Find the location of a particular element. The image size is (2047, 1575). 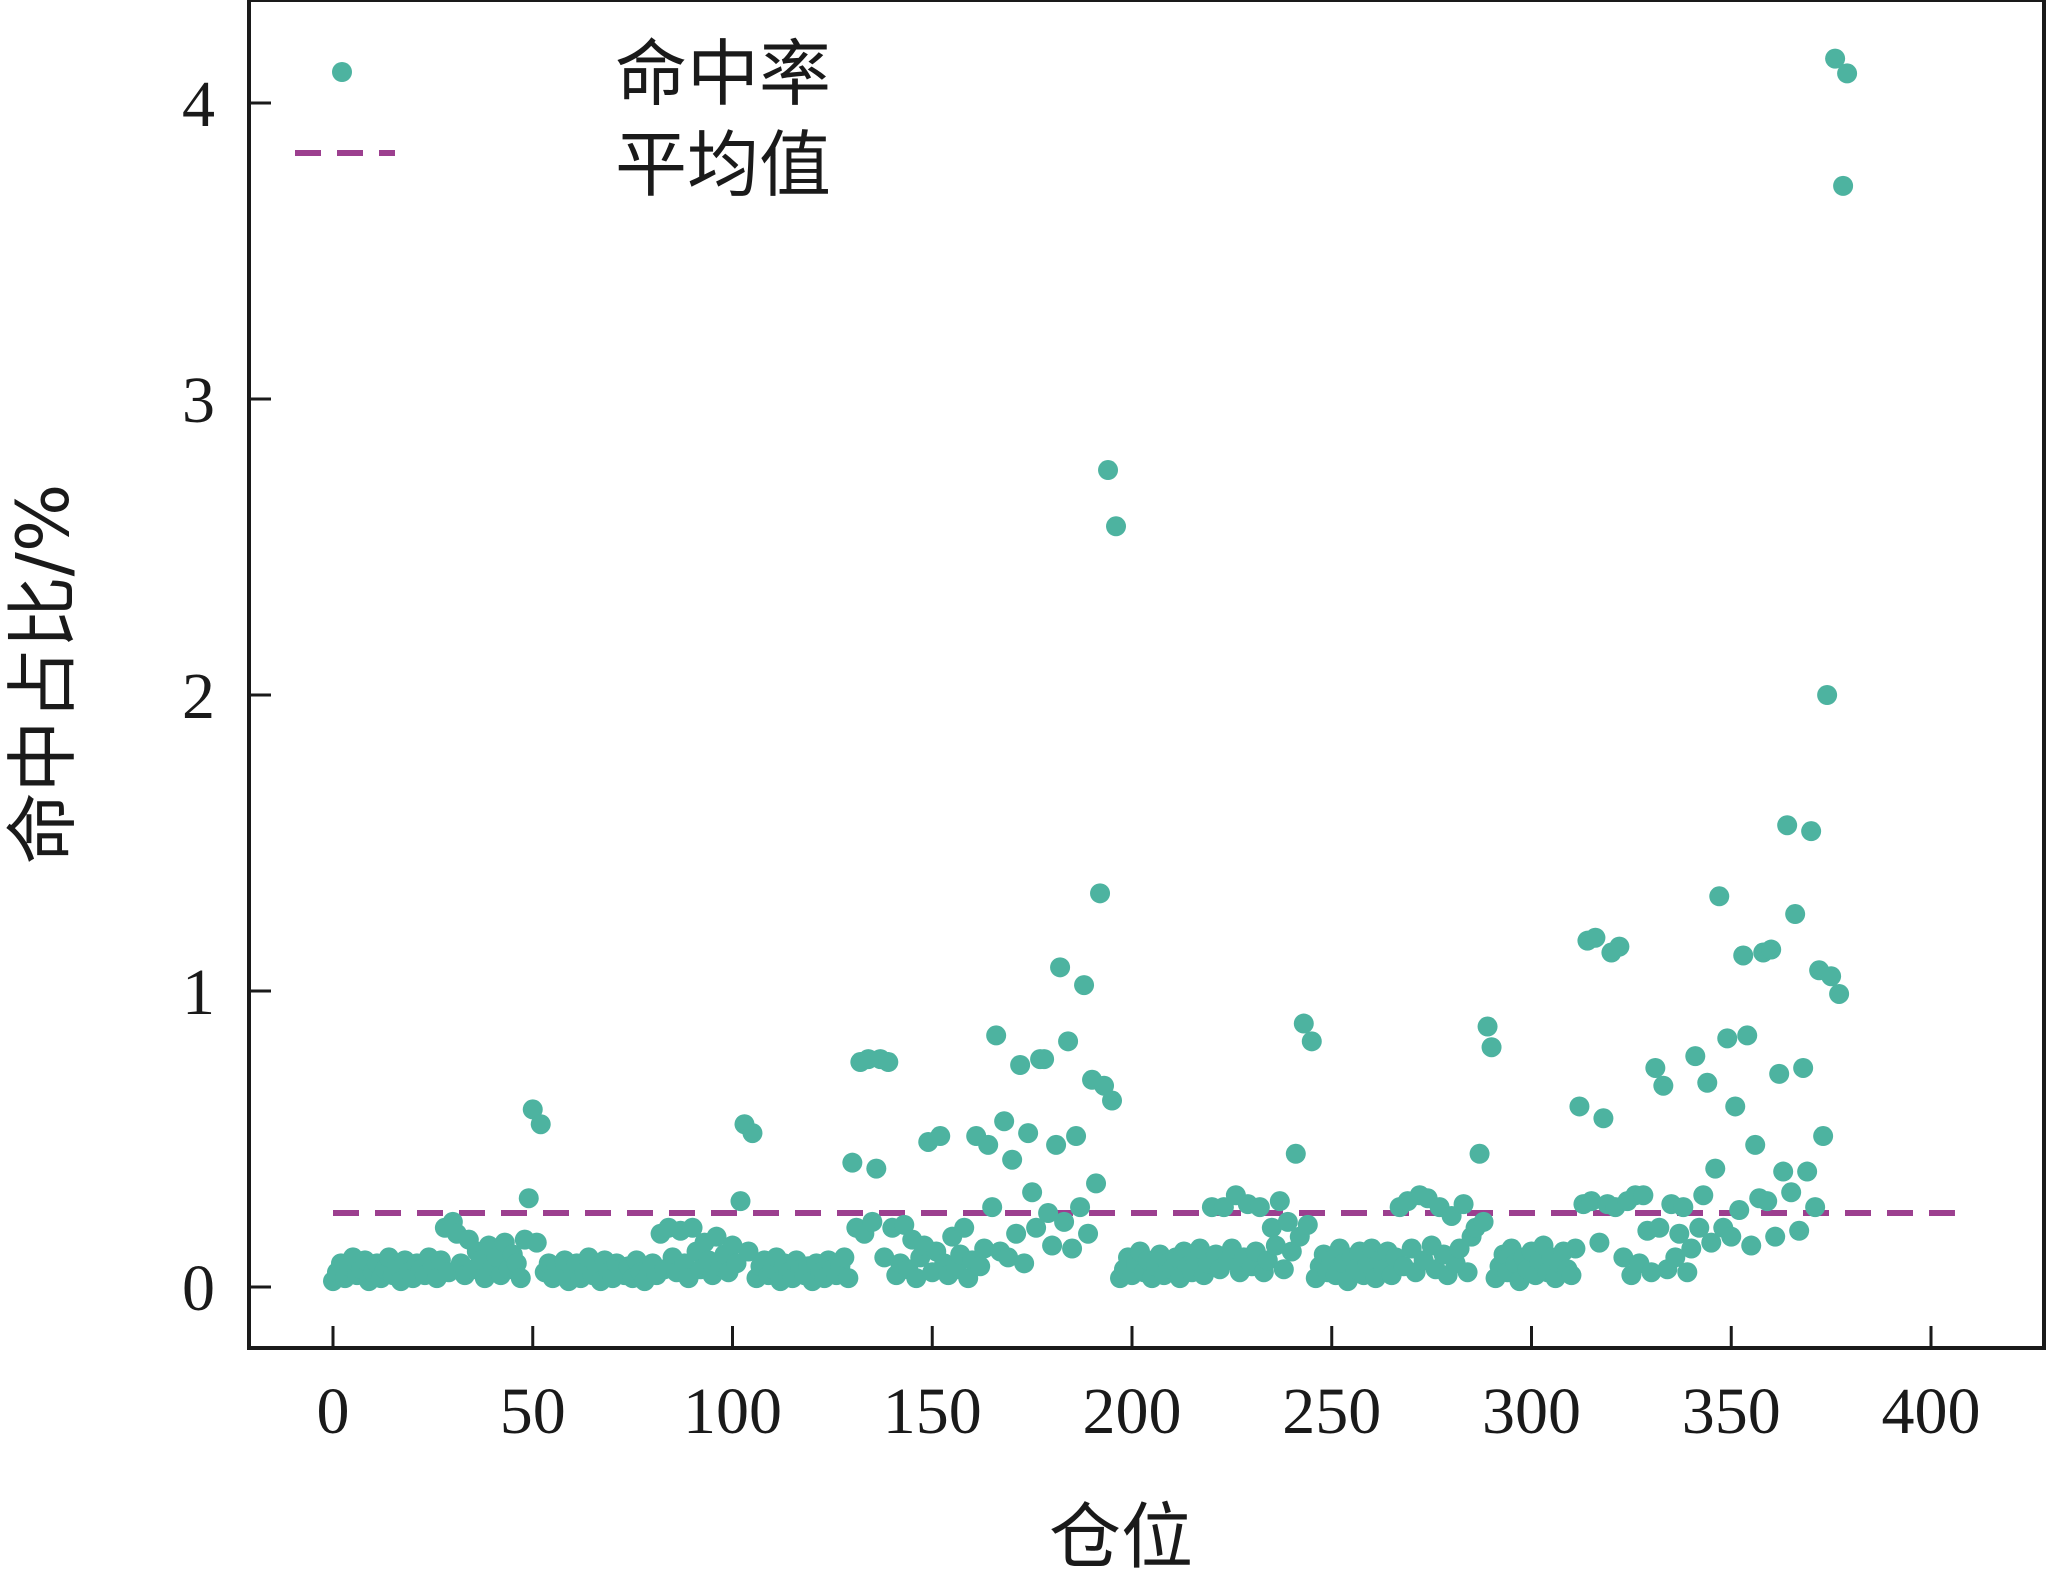

legend-label-mean: 平均值 is located at coordinates (723, 165).